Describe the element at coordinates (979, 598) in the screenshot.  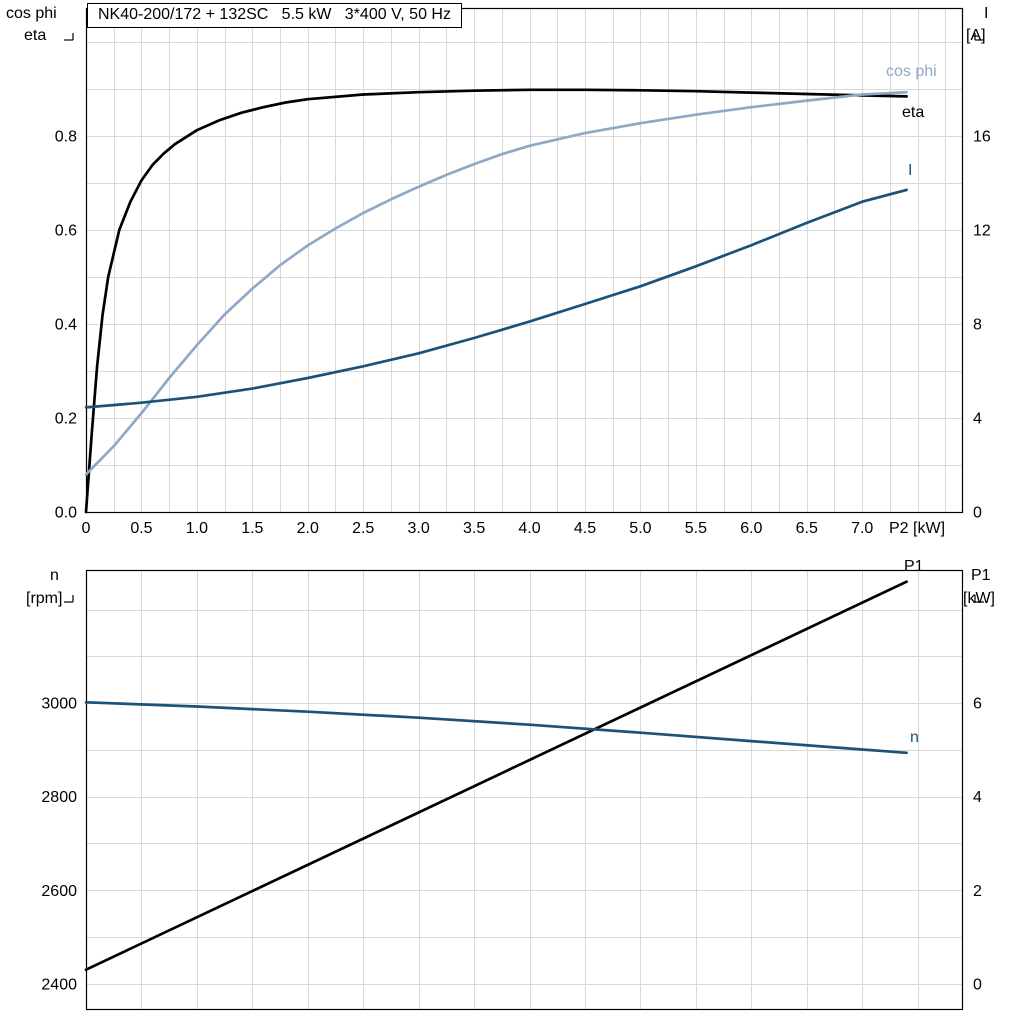
I see `right-axis-title-kw: [kW]` at that location.